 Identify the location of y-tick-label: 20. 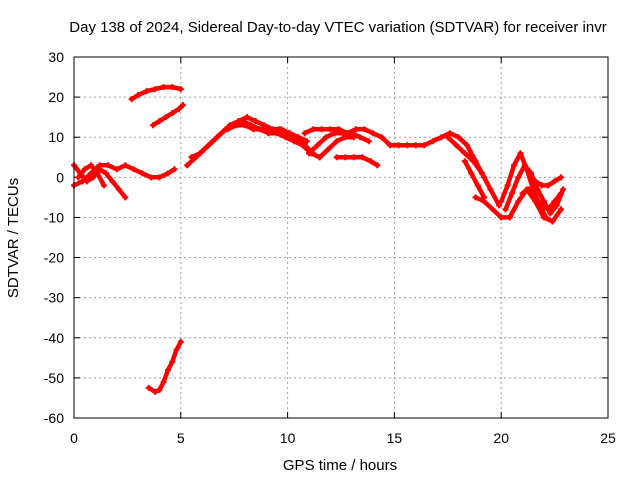
(56, 97).